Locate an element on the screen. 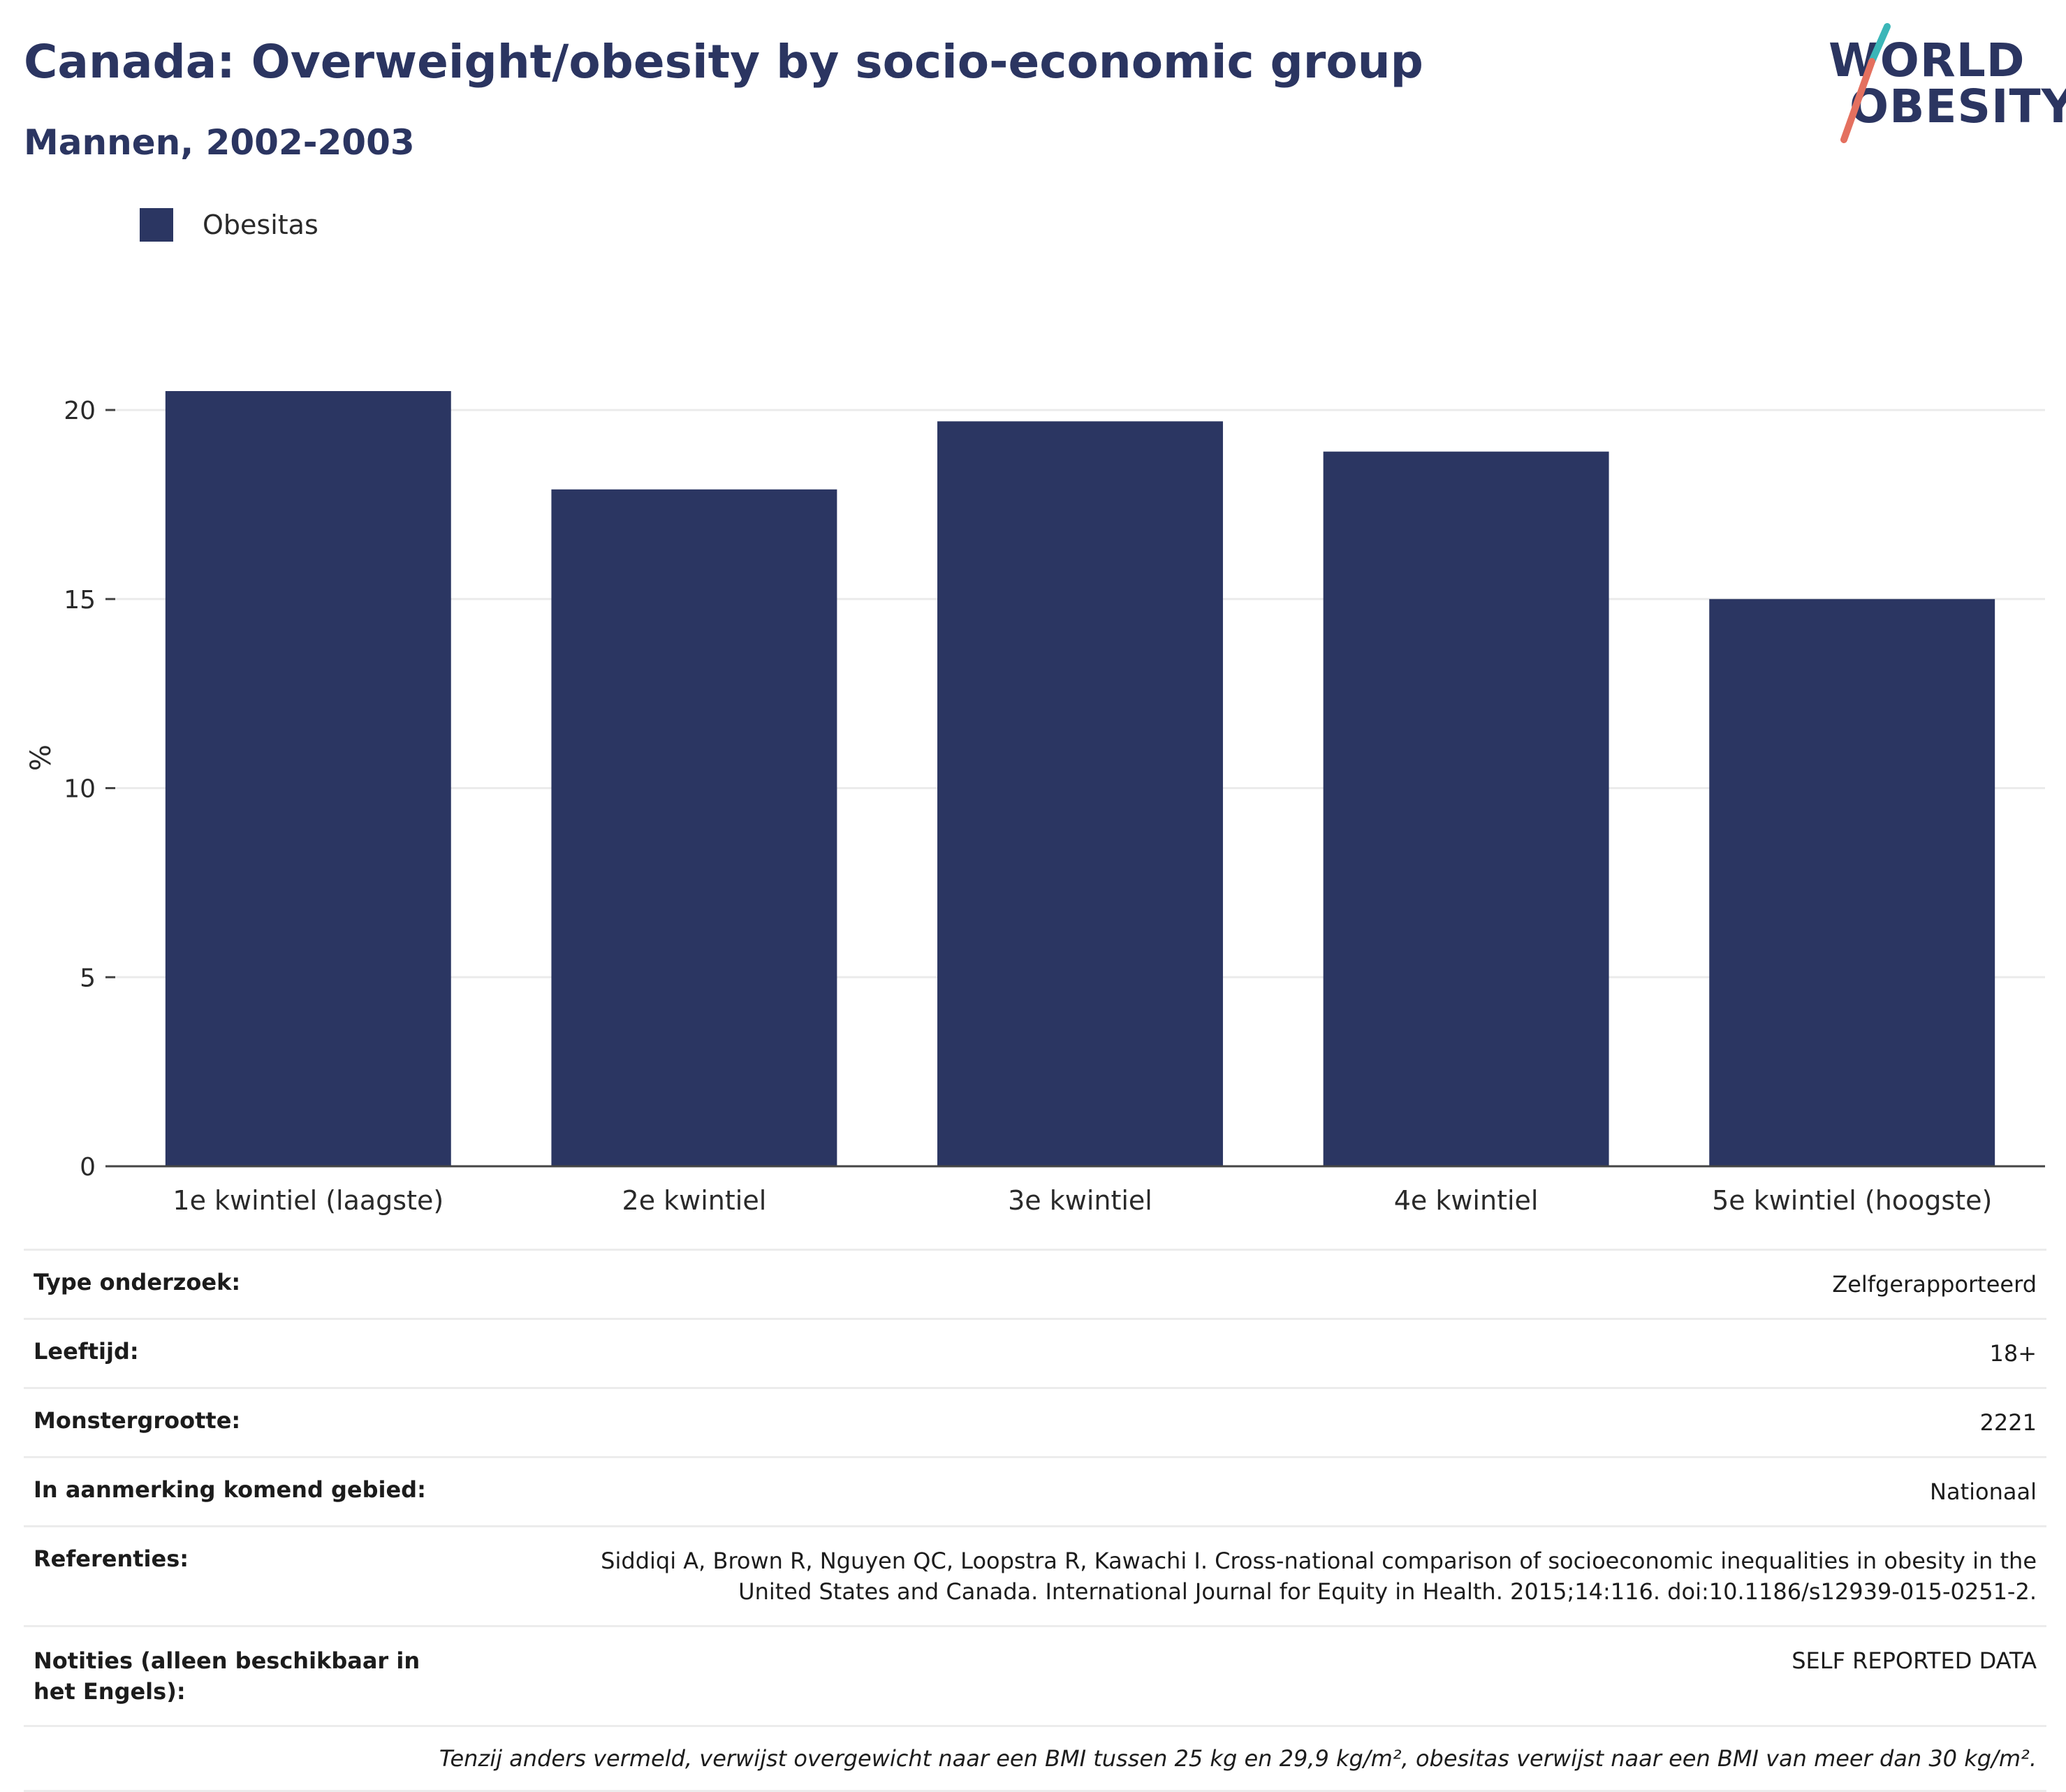 This screenshot has width=2066, height=1792. info-row-type: Type onderzoek: Zelfgerapporteerd is located at coordinates (1035, 1283).